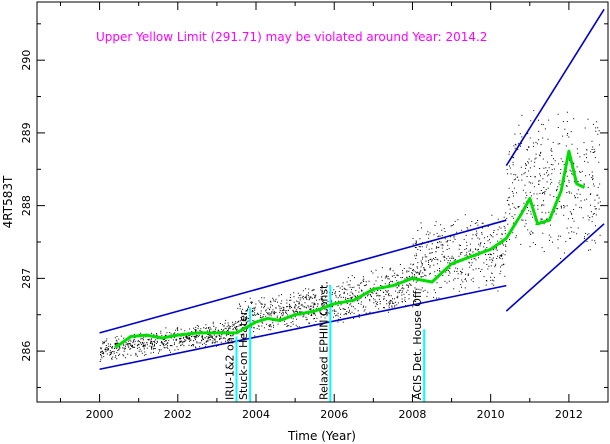  Describe the element at coordinates (417, 345) in the screenshot. I see `event-label: ACIS Det. House Off` at that location.